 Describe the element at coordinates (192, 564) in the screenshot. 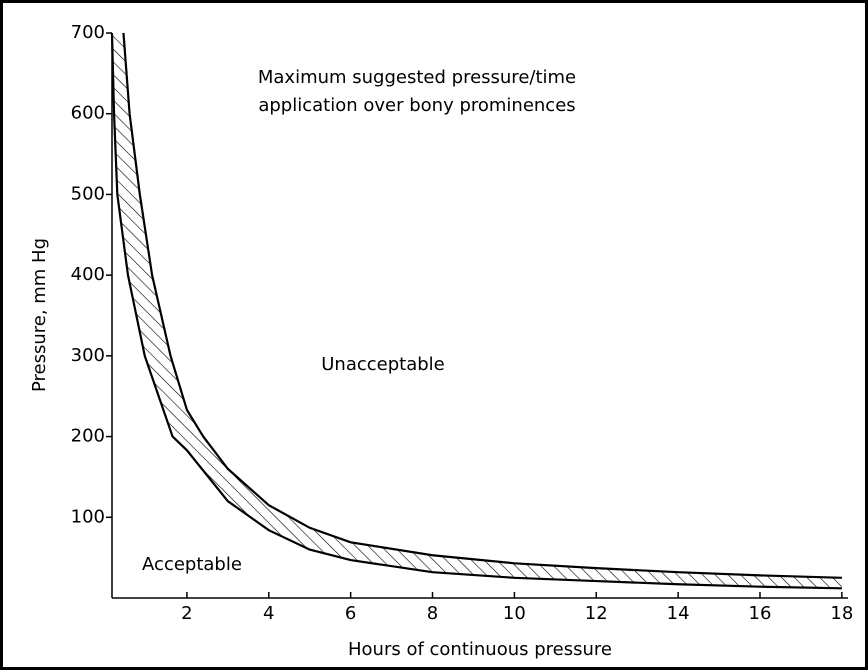

I see `annotation: Acceptable` at that location.